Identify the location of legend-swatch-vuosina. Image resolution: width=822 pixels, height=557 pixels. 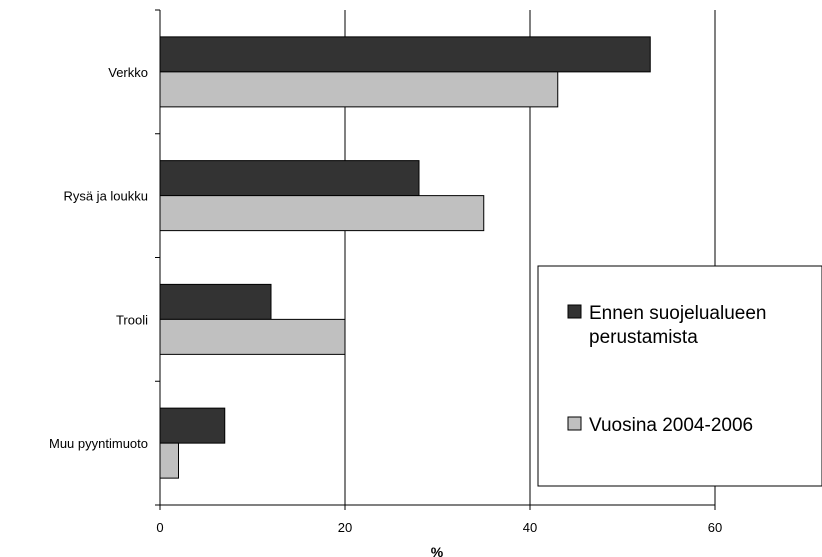
(574, 423).